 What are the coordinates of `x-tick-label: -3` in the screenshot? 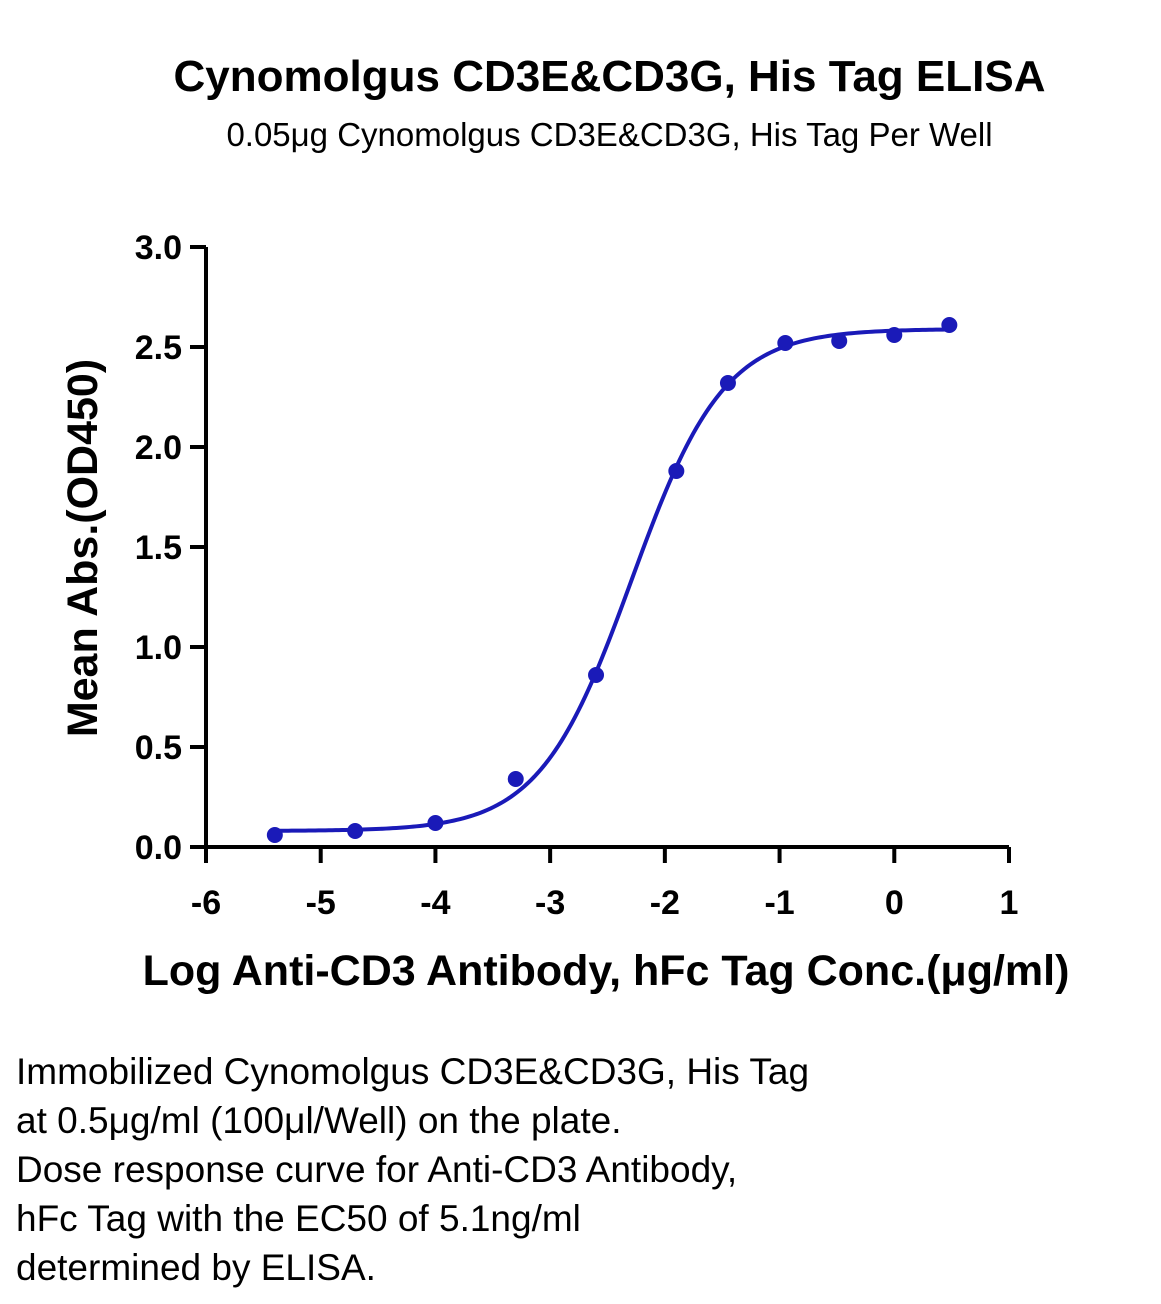 It's located at (550, 903).